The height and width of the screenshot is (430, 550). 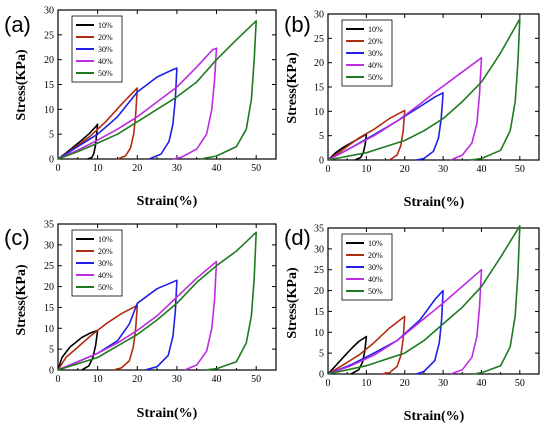 What do you see at coordinates (297, 237) in the screenshot?
I see `panel-label: (d)` at bounding box center [297, 237].